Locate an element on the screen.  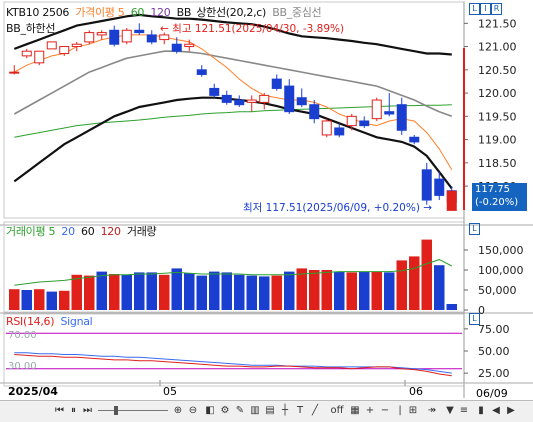
panel-button-i: I is located at coordinates (485, 9).